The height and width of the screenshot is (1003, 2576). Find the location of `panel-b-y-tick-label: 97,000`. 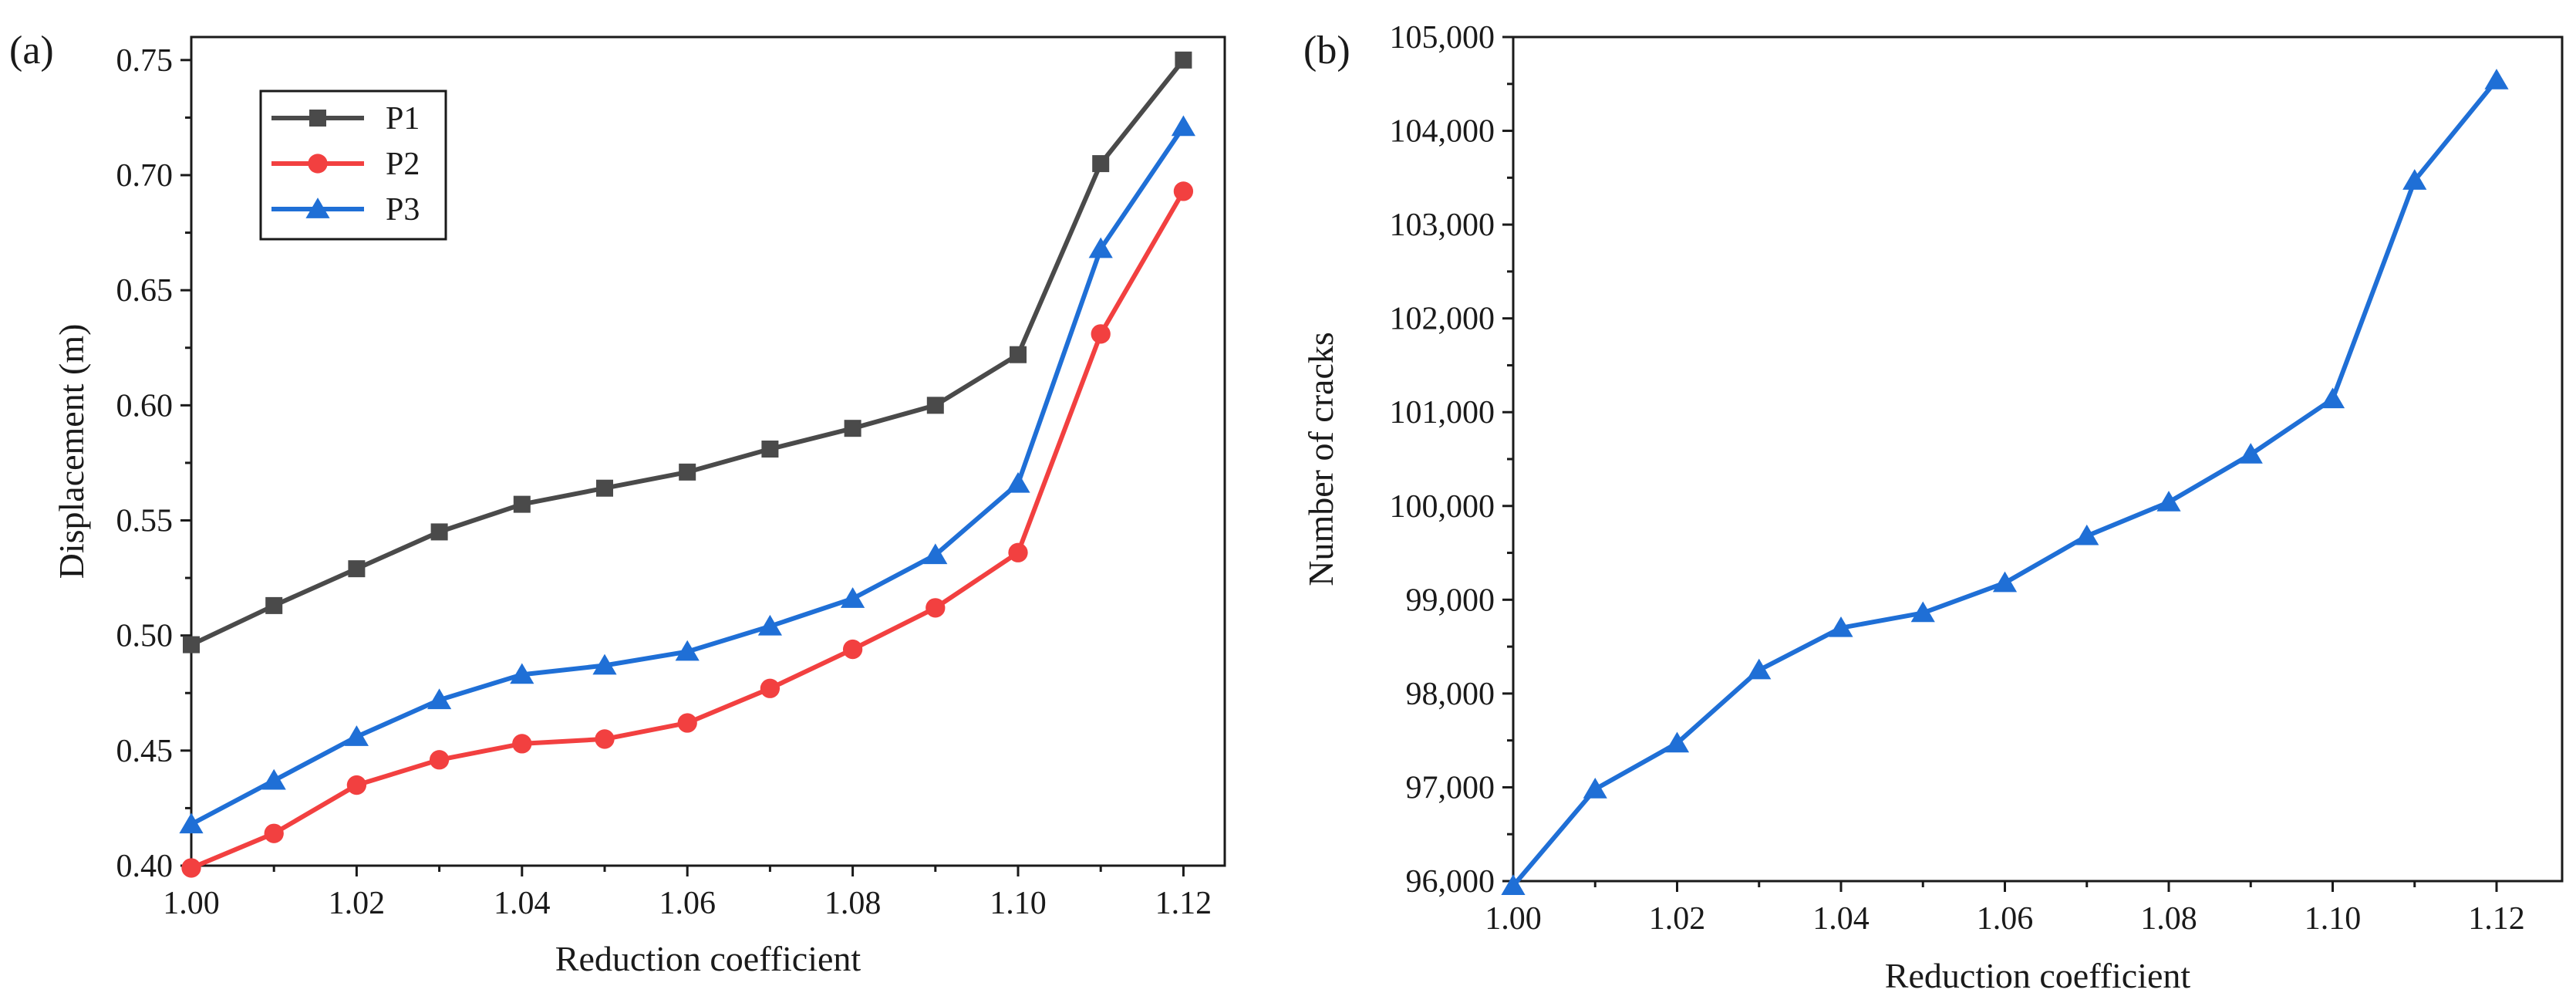

panel-b-y-tick-label: 97,000 is located at coordinates (1450, 787).